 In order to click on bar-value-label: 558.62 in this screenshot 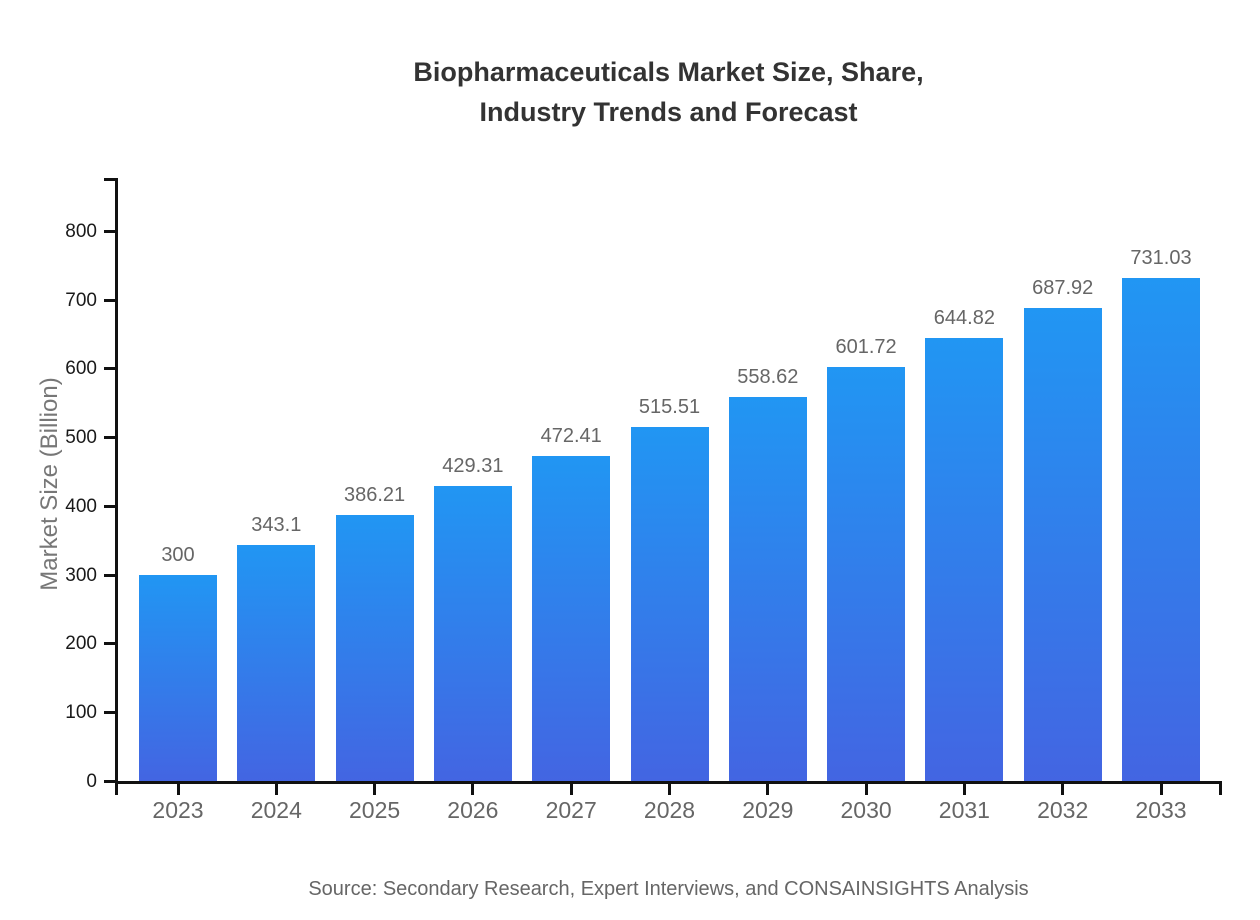, I will do `click(768, 376)`.